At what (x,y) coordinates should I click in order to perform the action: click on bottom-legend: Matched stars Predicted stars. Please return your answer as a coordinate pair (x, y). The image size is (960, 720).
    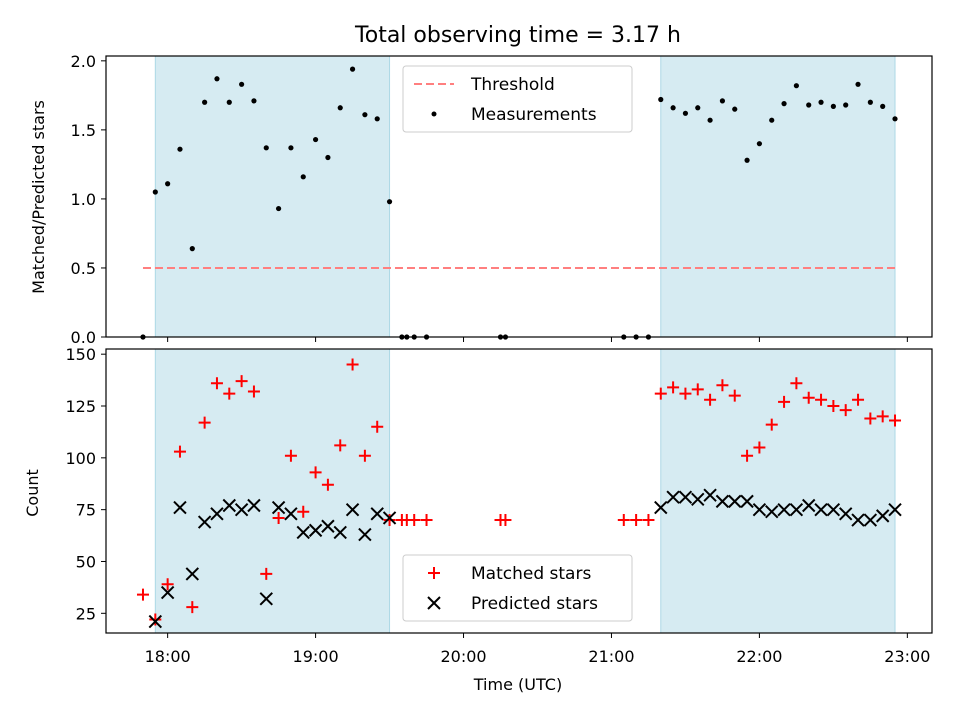
    Looking at the image, I should click on (517, 588).